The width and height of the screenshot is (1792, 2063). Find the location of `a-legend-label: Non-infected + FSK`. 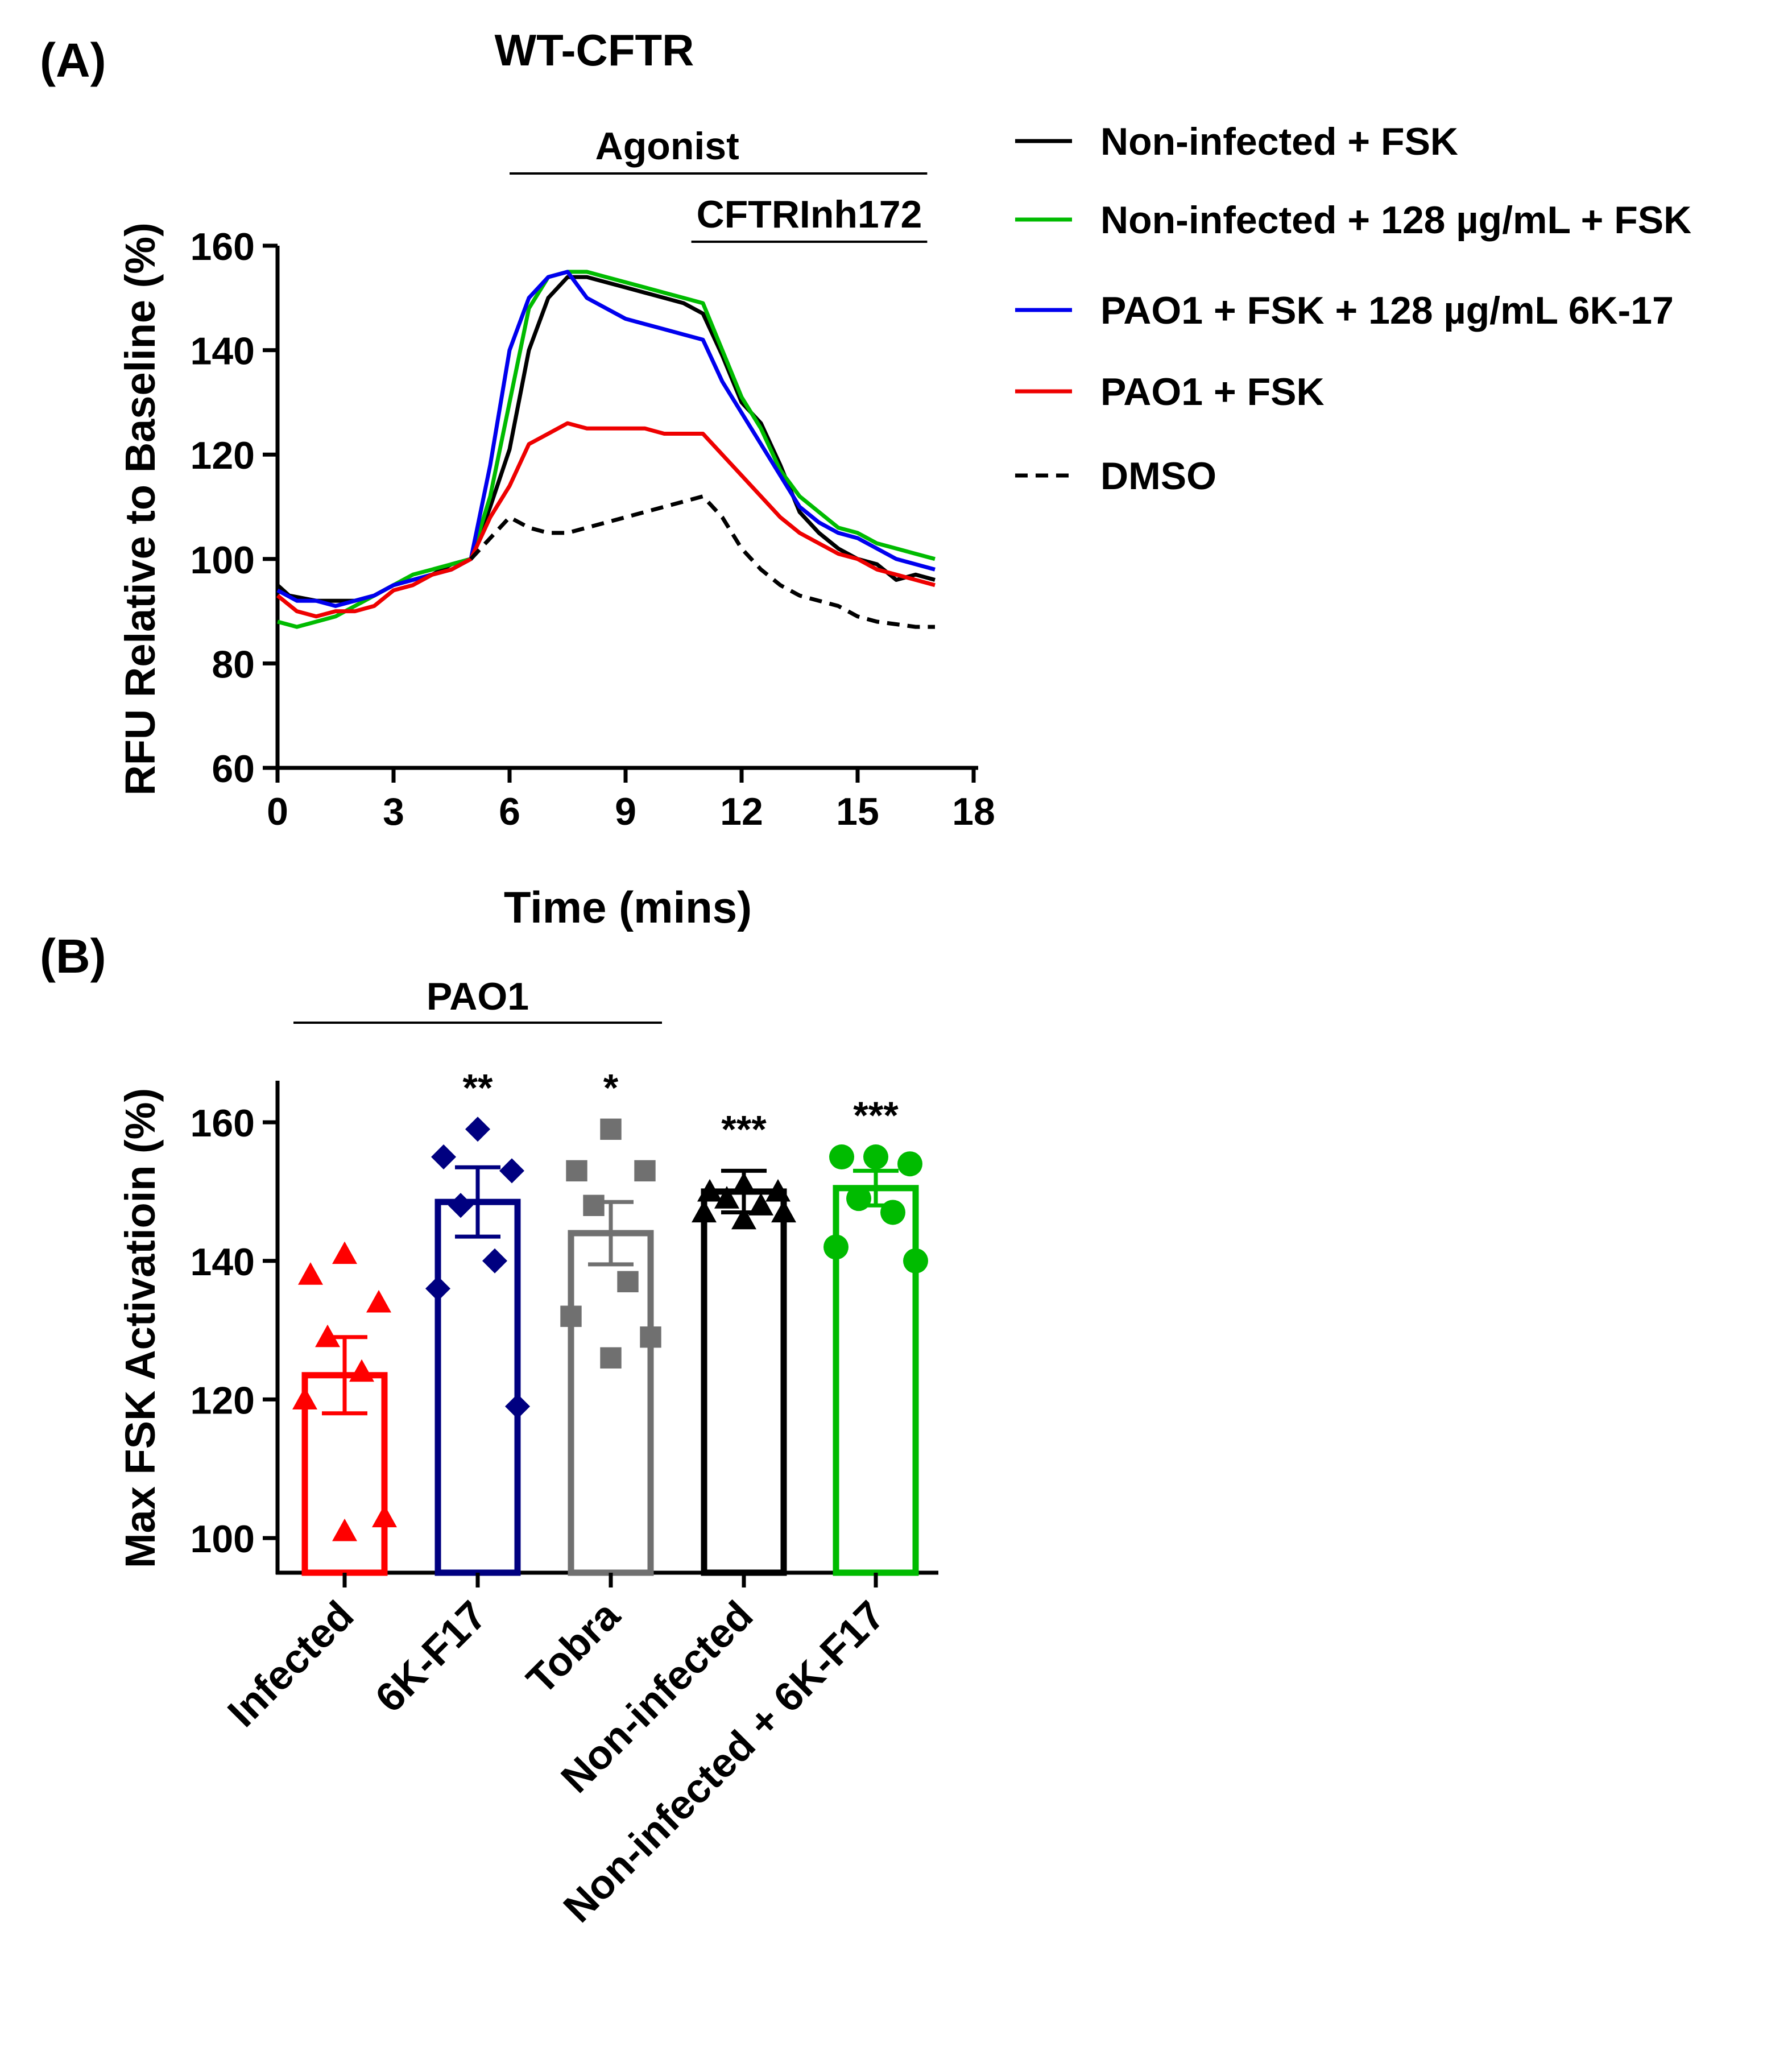

a-legend-label: Non-infected + FSK is located at coordinates (1279, 141).